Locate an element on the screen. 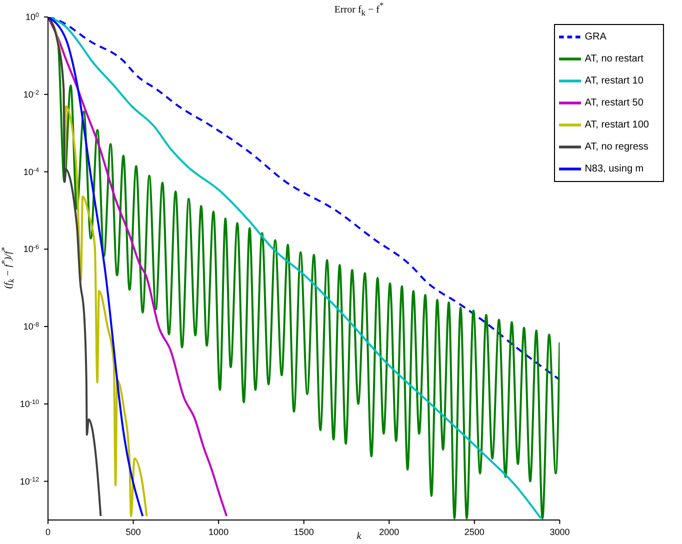 This screenshot has height=544, width=682. y-tick-label: 10$^{-2}$ is located at coordinates (31, 94).